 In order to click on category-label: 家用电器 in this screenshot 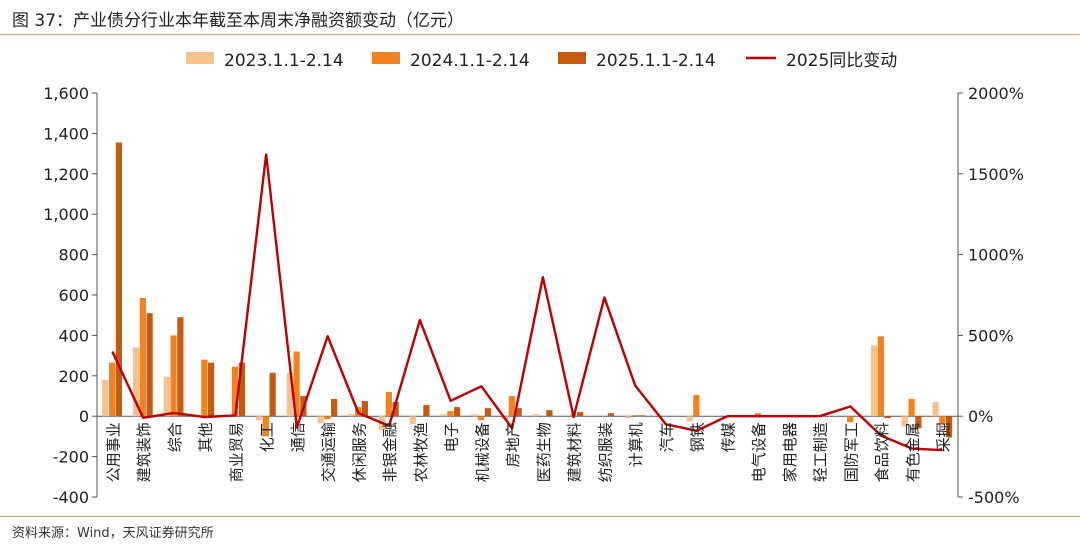, I will do `click(790, 452)`.